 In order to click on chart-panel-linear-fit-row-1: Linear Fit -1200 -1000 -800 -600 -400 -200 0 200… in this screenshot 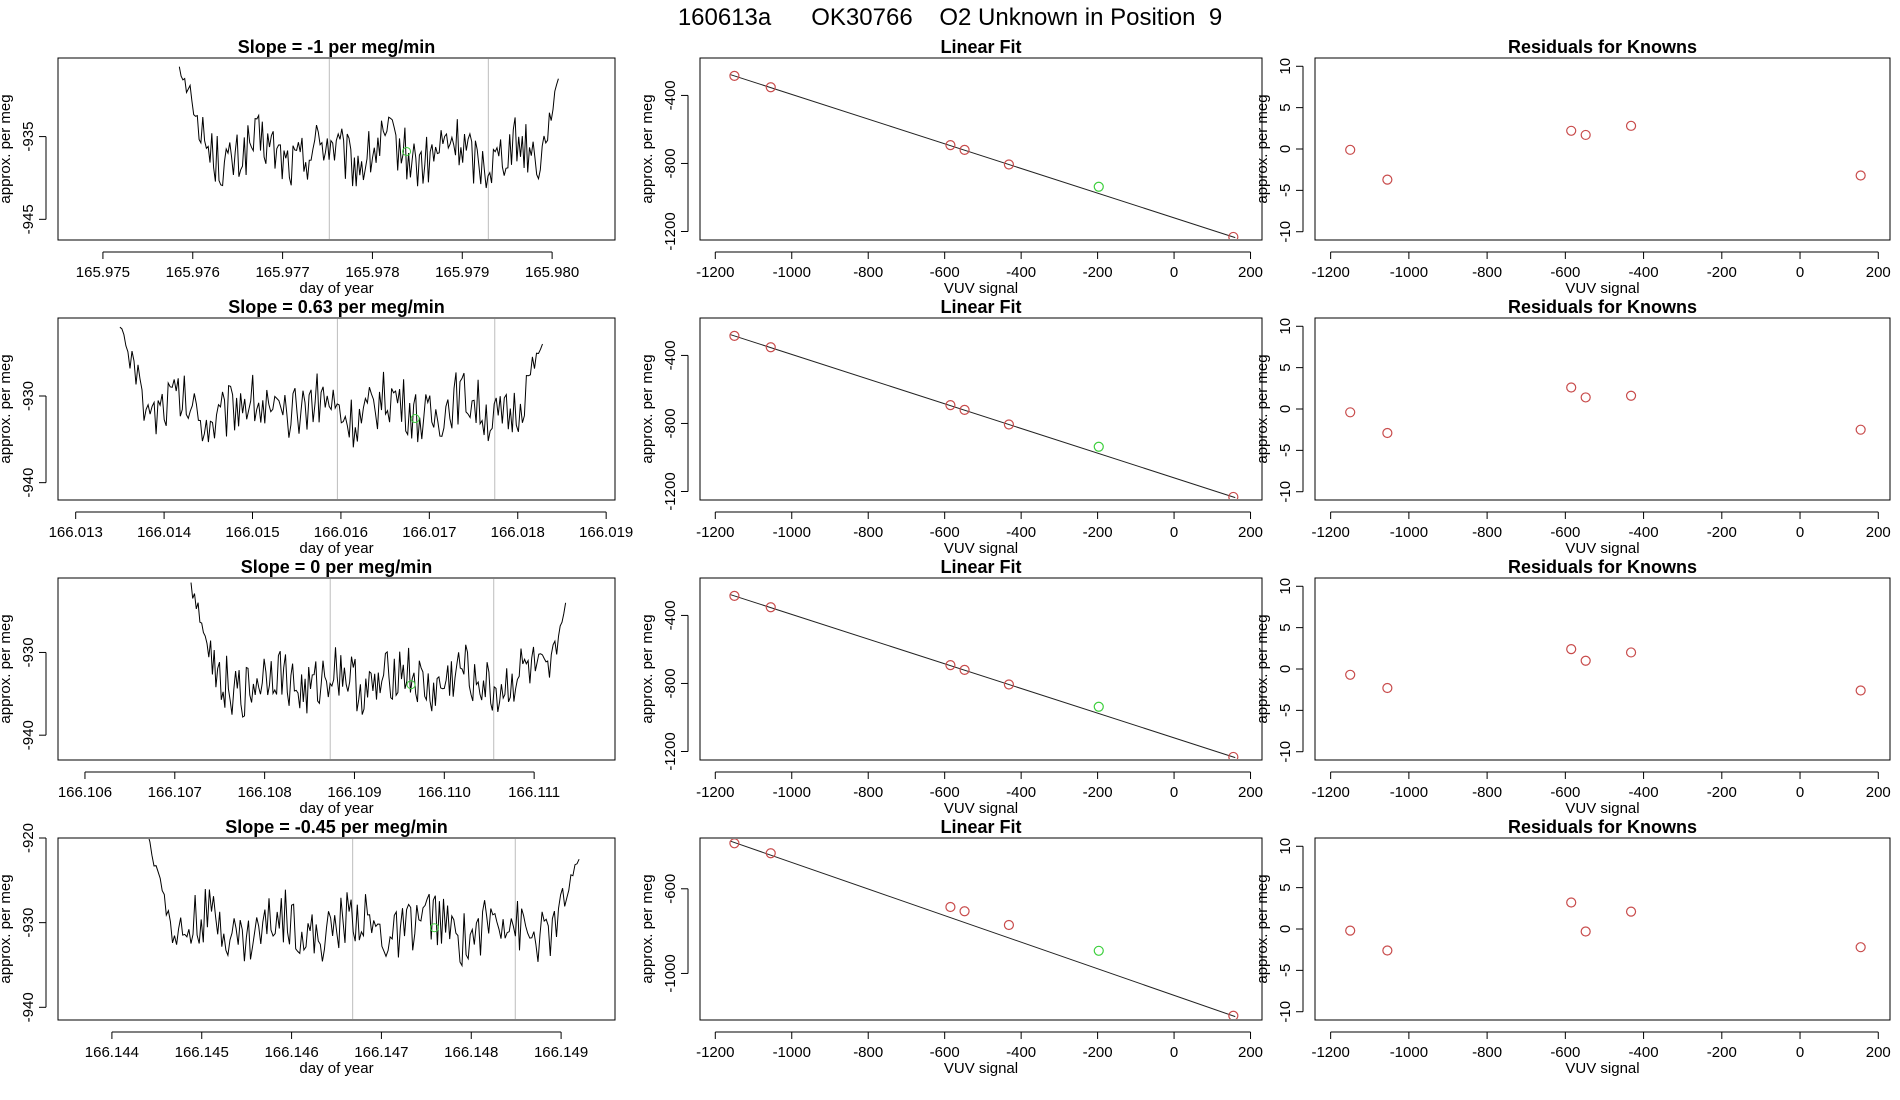, I will do `click(951, 167)`.